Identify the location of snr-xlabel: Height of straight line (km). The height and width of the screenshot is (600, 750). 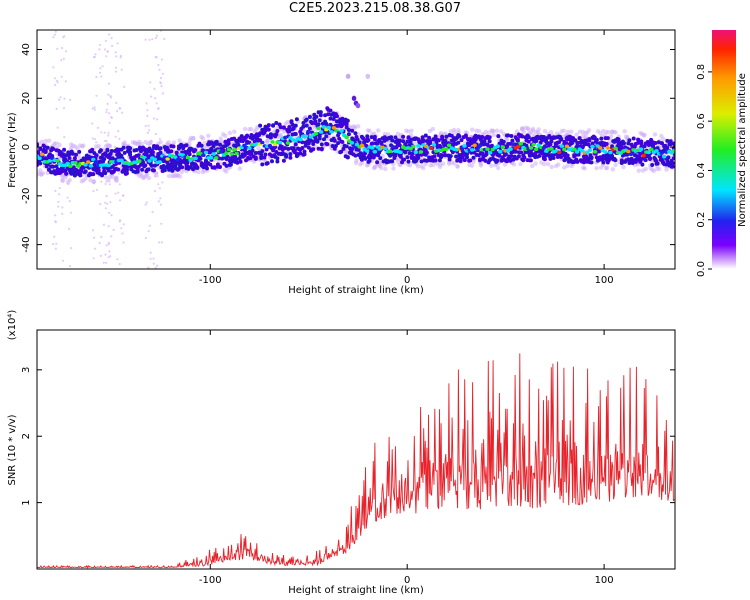
(356, 590).